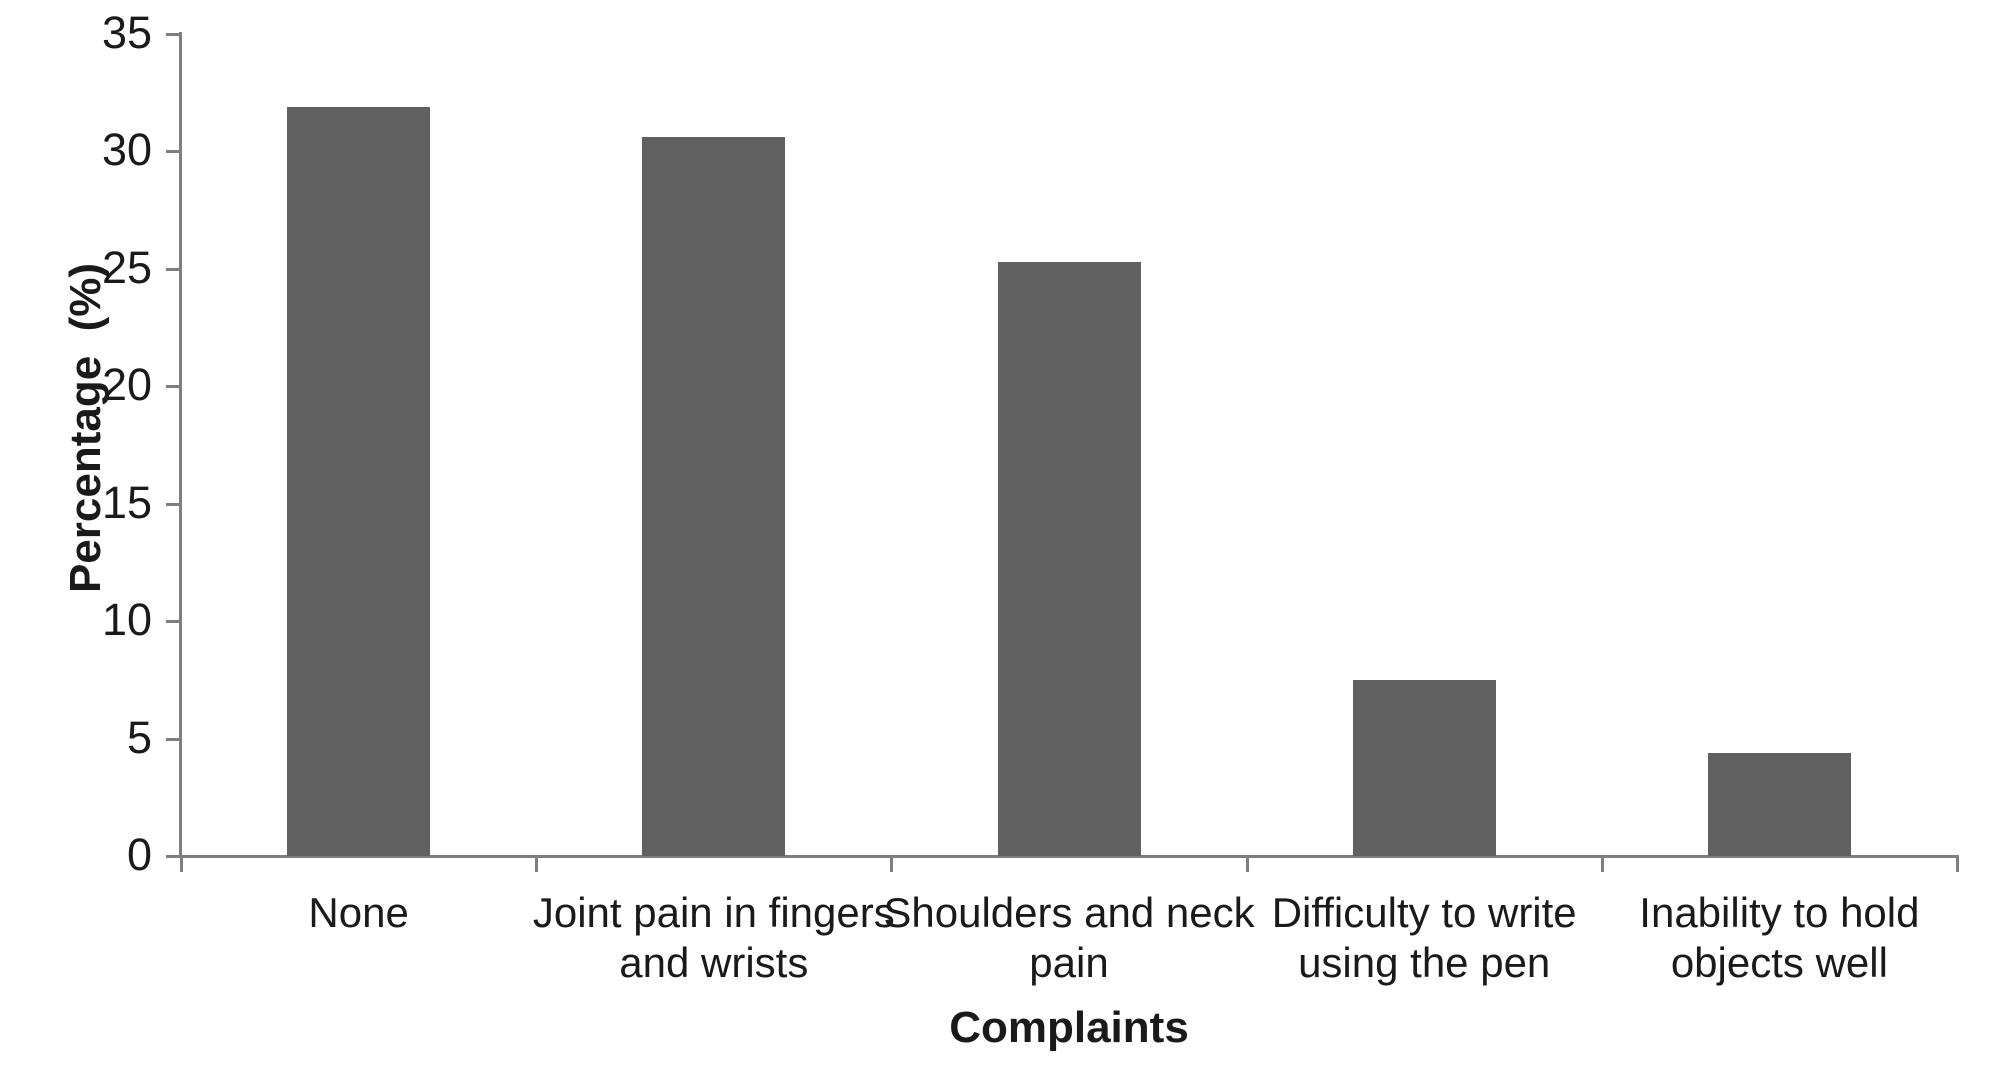  Describe the element at coordinates (139, 854) in the screenshot. I see `y-tick-label-0: 0` at that location.